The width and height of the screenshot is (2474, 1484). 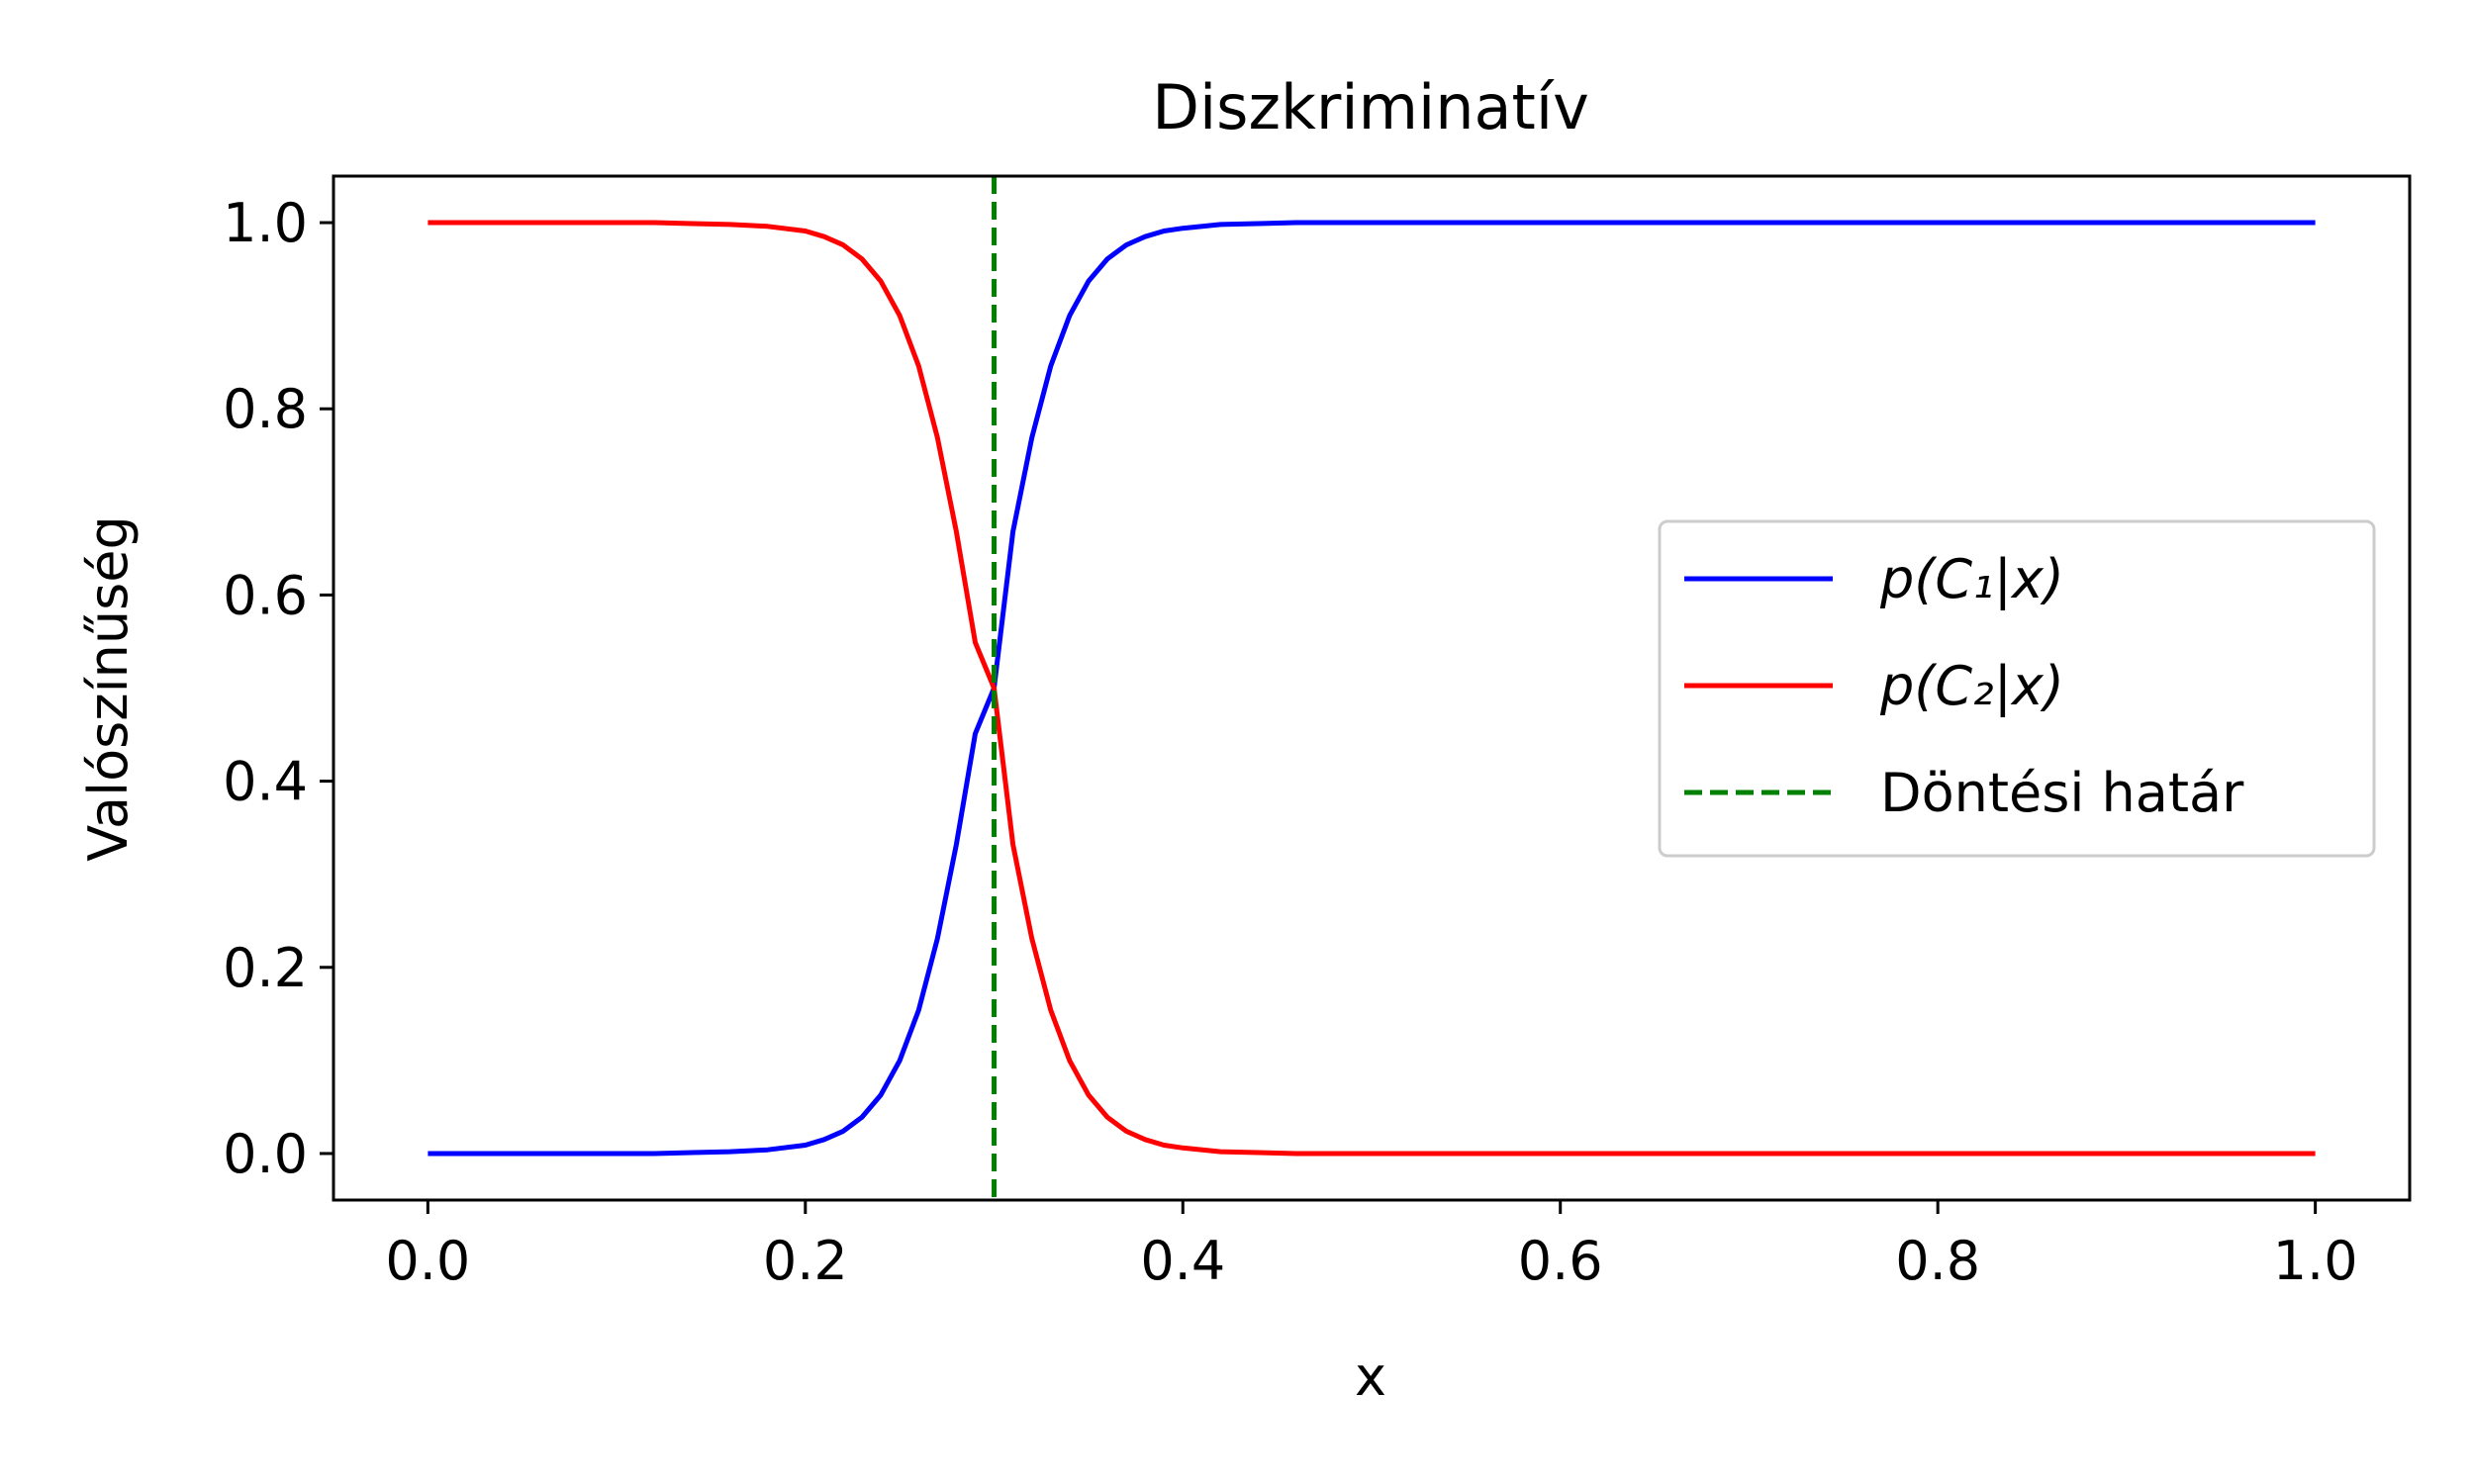 I want to click on x-tick-label: 0.6, so click(x=1560, y=1261).